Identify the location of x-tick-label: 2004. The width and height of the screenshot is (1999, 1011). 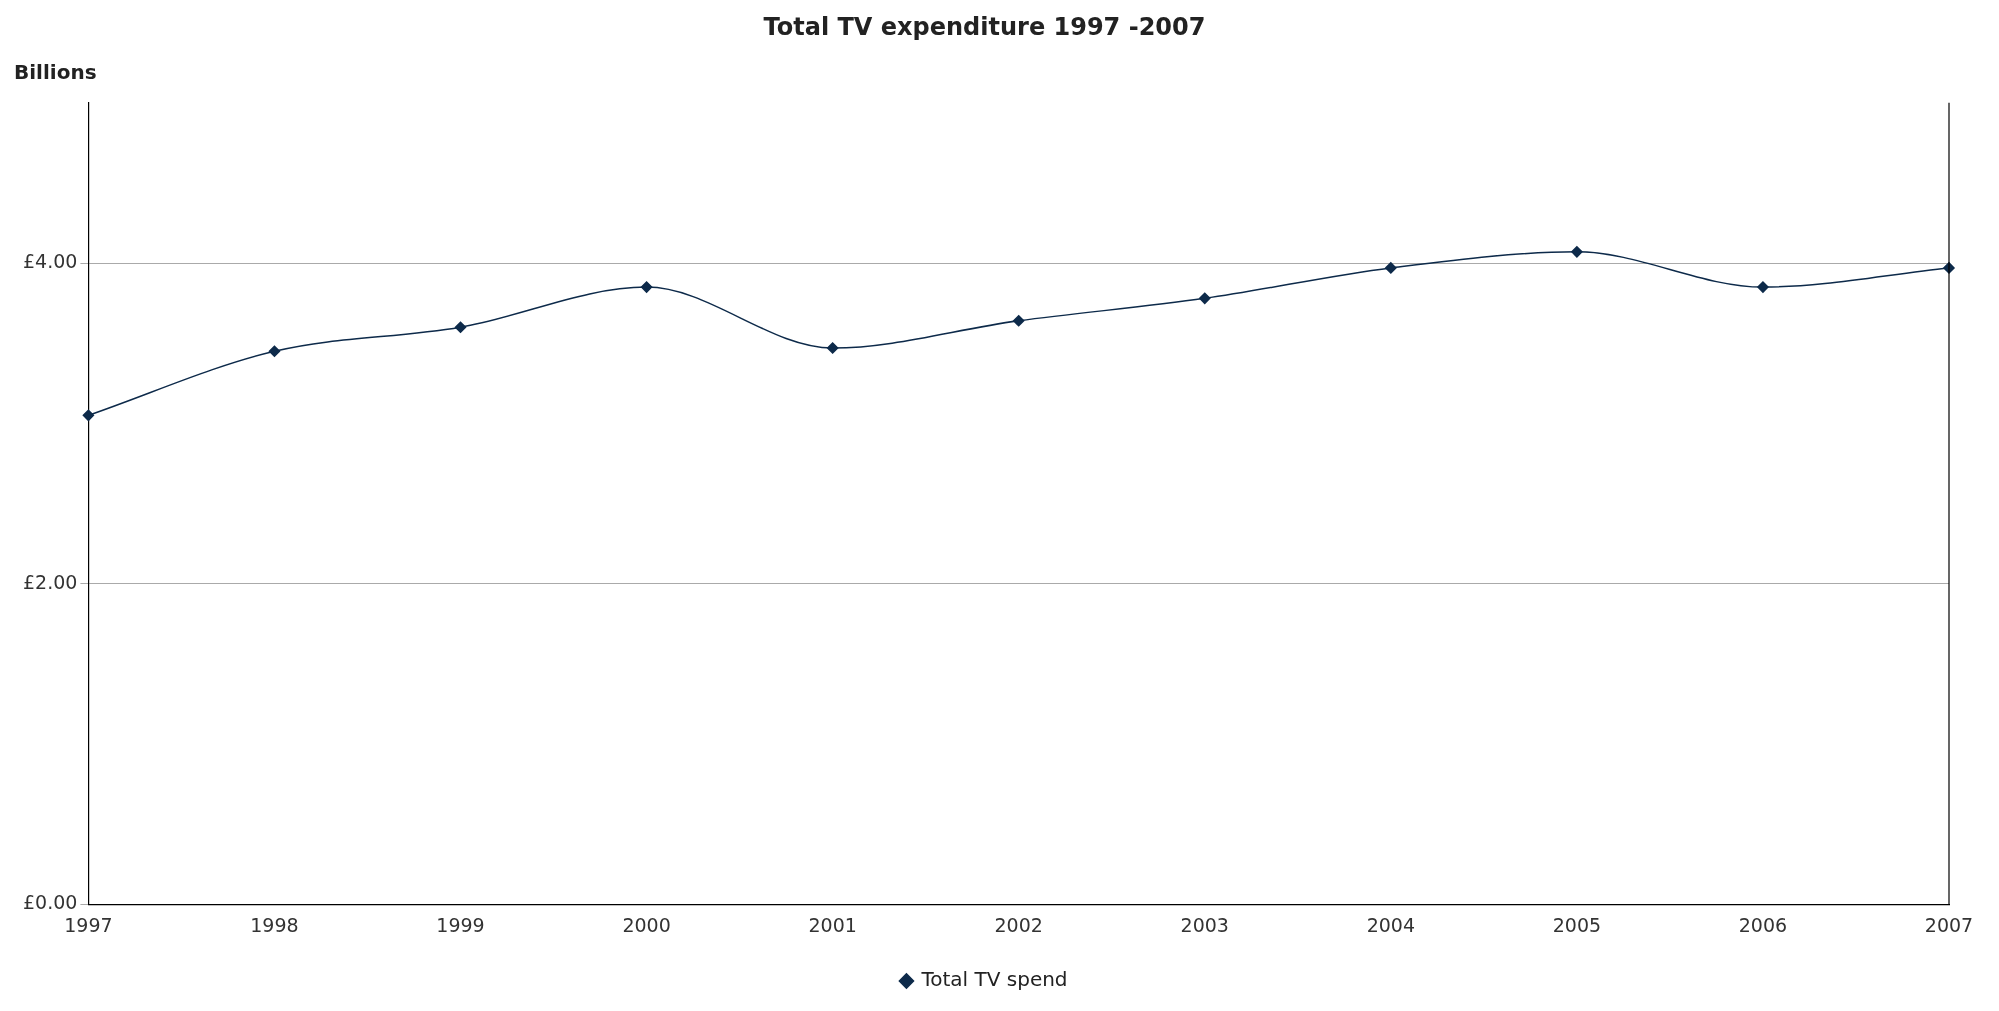
(1390, 924).